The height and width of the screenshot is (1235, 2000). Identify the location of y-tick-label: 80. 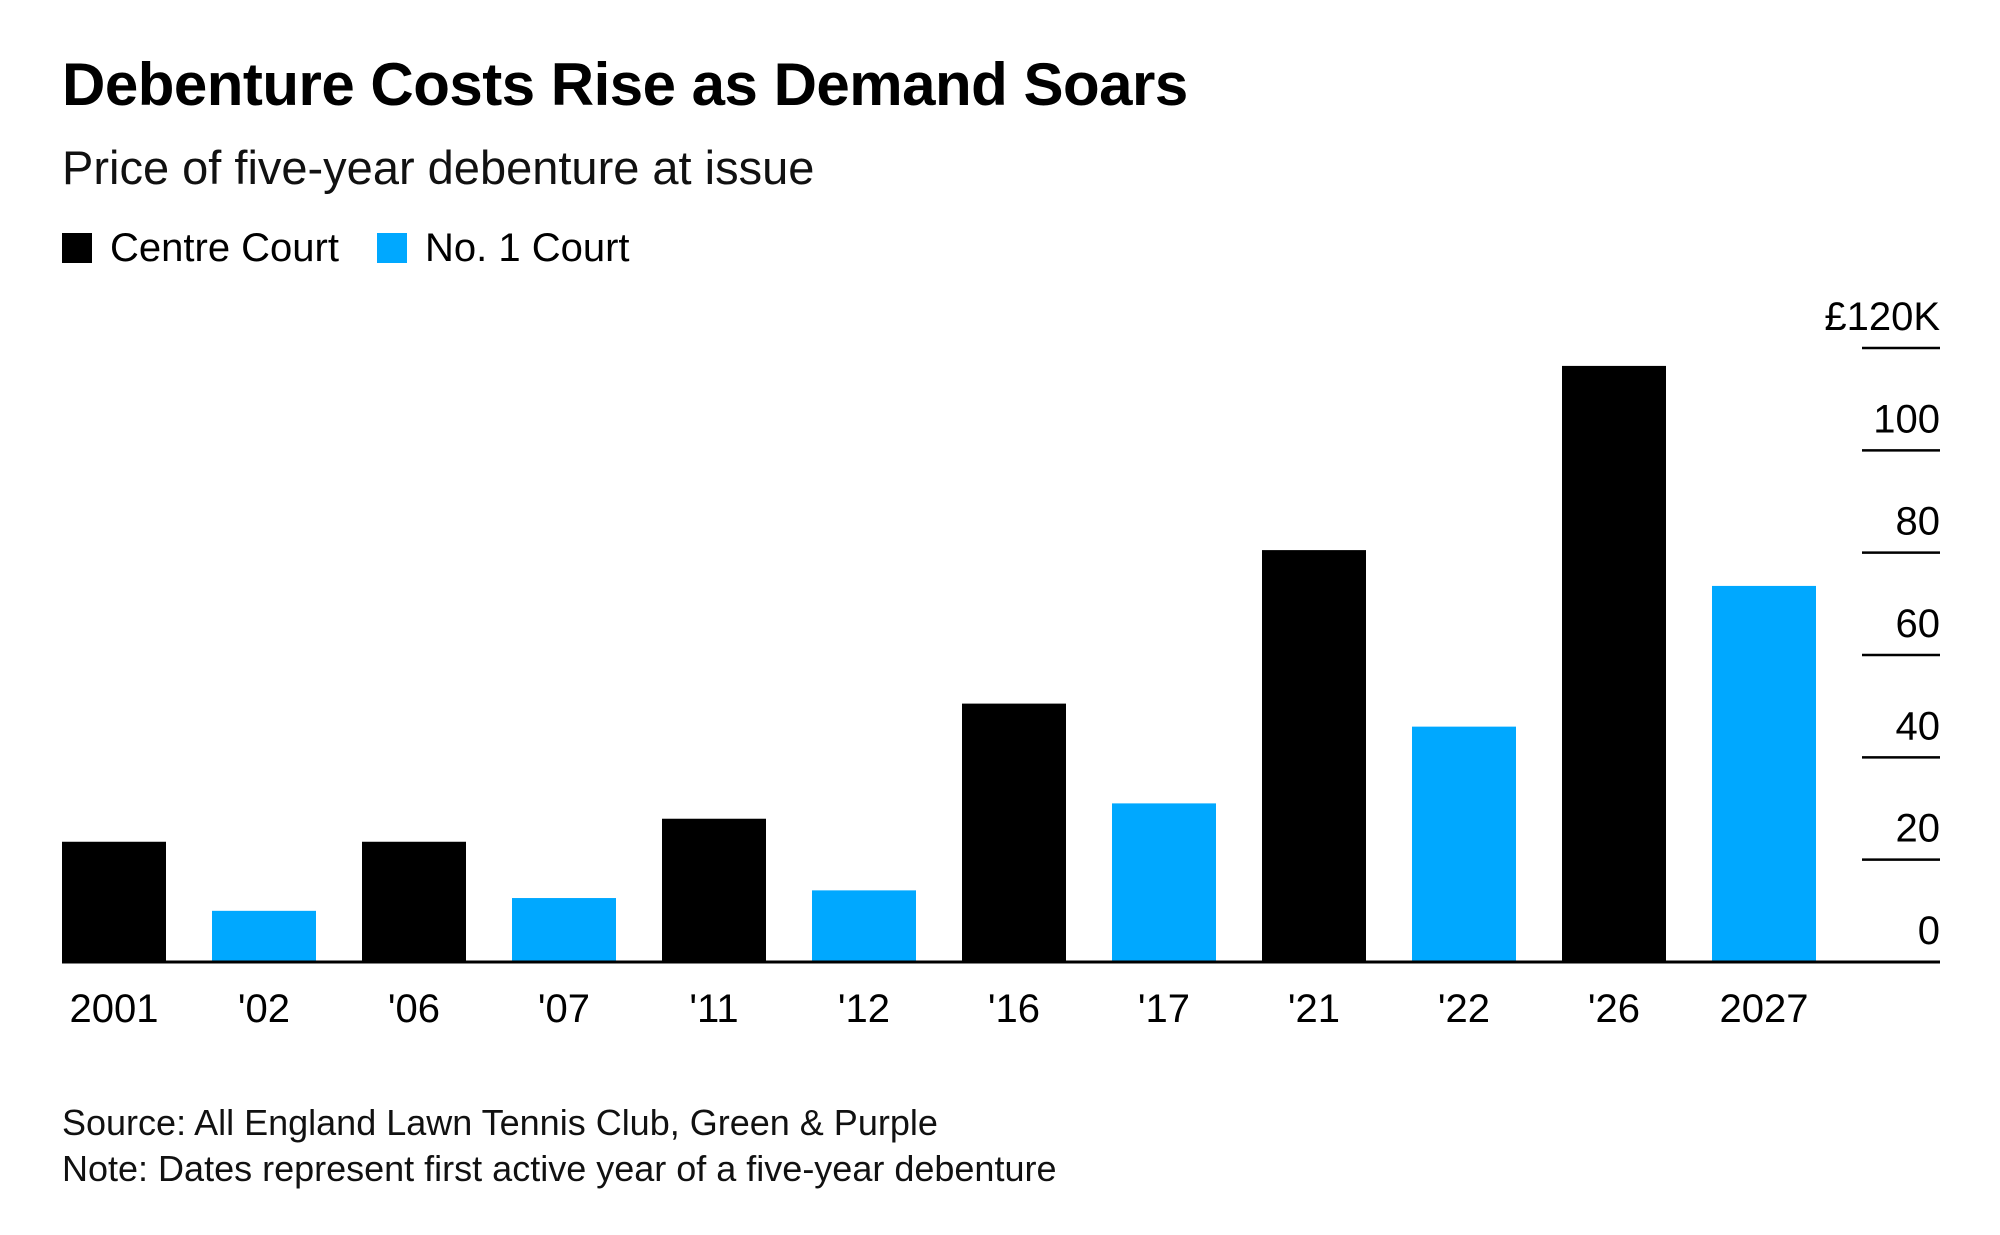
(1918, 522).